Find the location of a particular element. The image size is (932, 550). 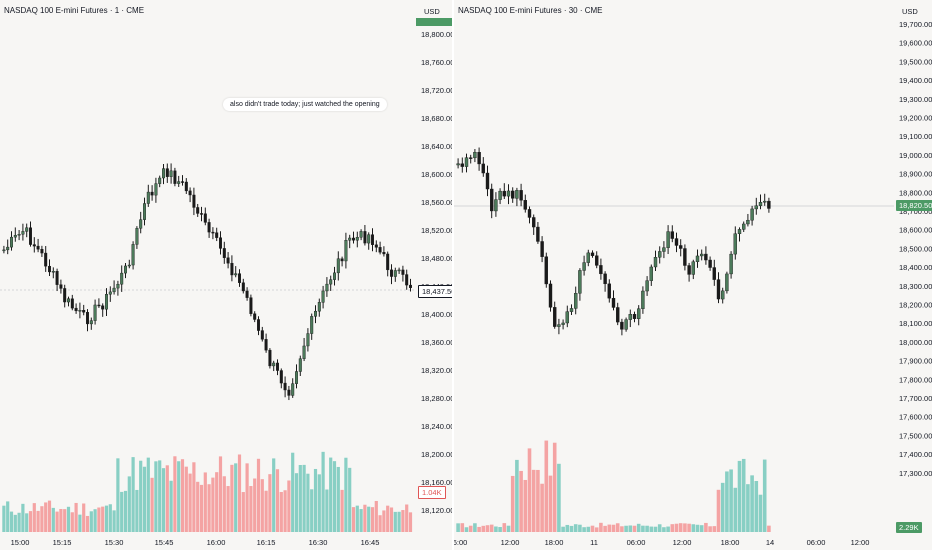

volume-tag: 2.29K is located at coordinates (909, 527).